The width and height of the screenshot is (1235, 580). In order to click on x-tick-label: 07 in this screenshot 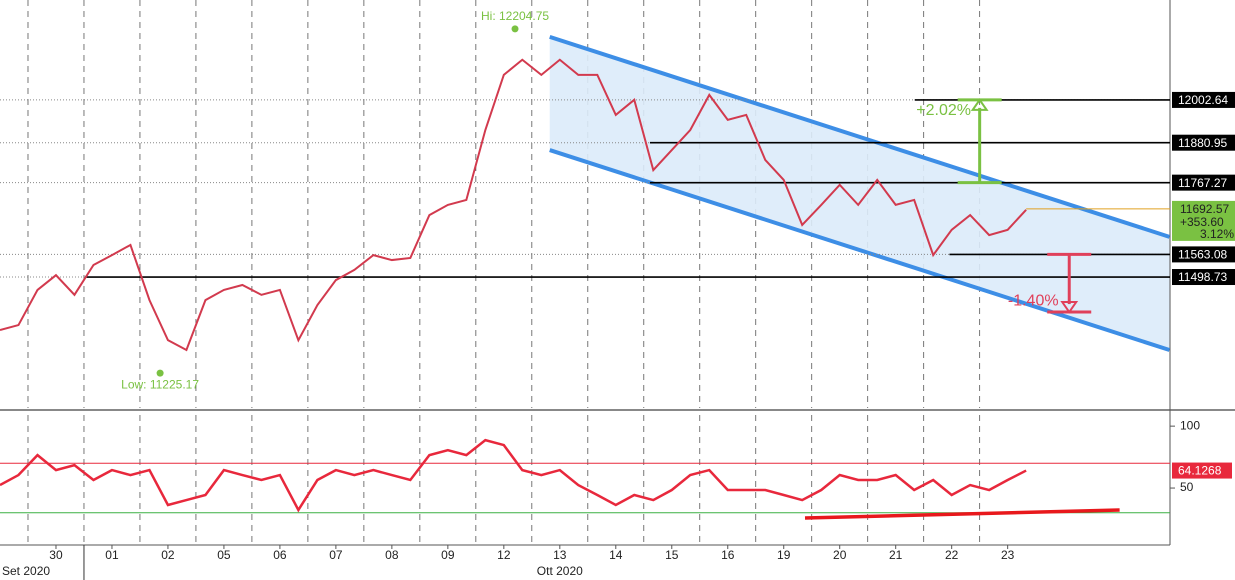, I will do `click(336, 555)`.